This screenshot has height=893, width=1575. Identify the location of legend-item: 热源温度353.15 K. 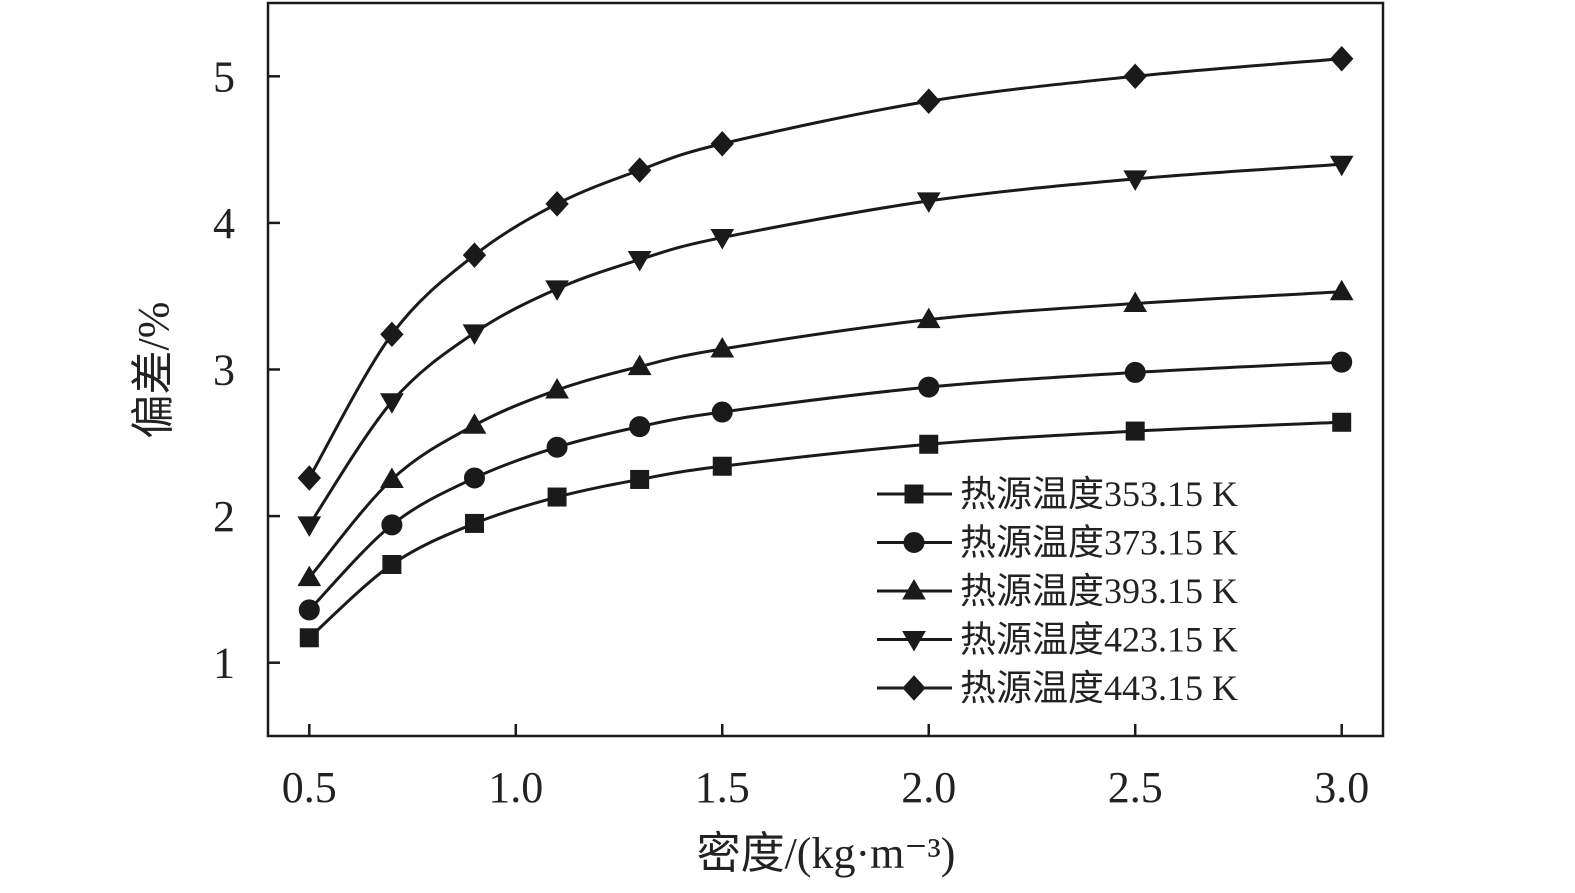
(1057, 494).